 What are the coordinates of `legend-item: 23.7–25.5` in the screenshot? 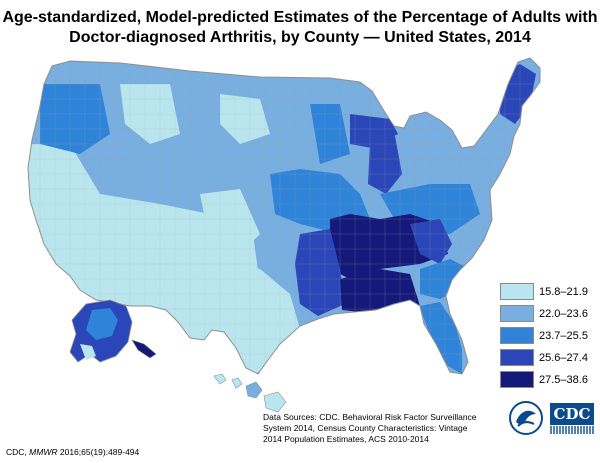 It's located at (548, 335).